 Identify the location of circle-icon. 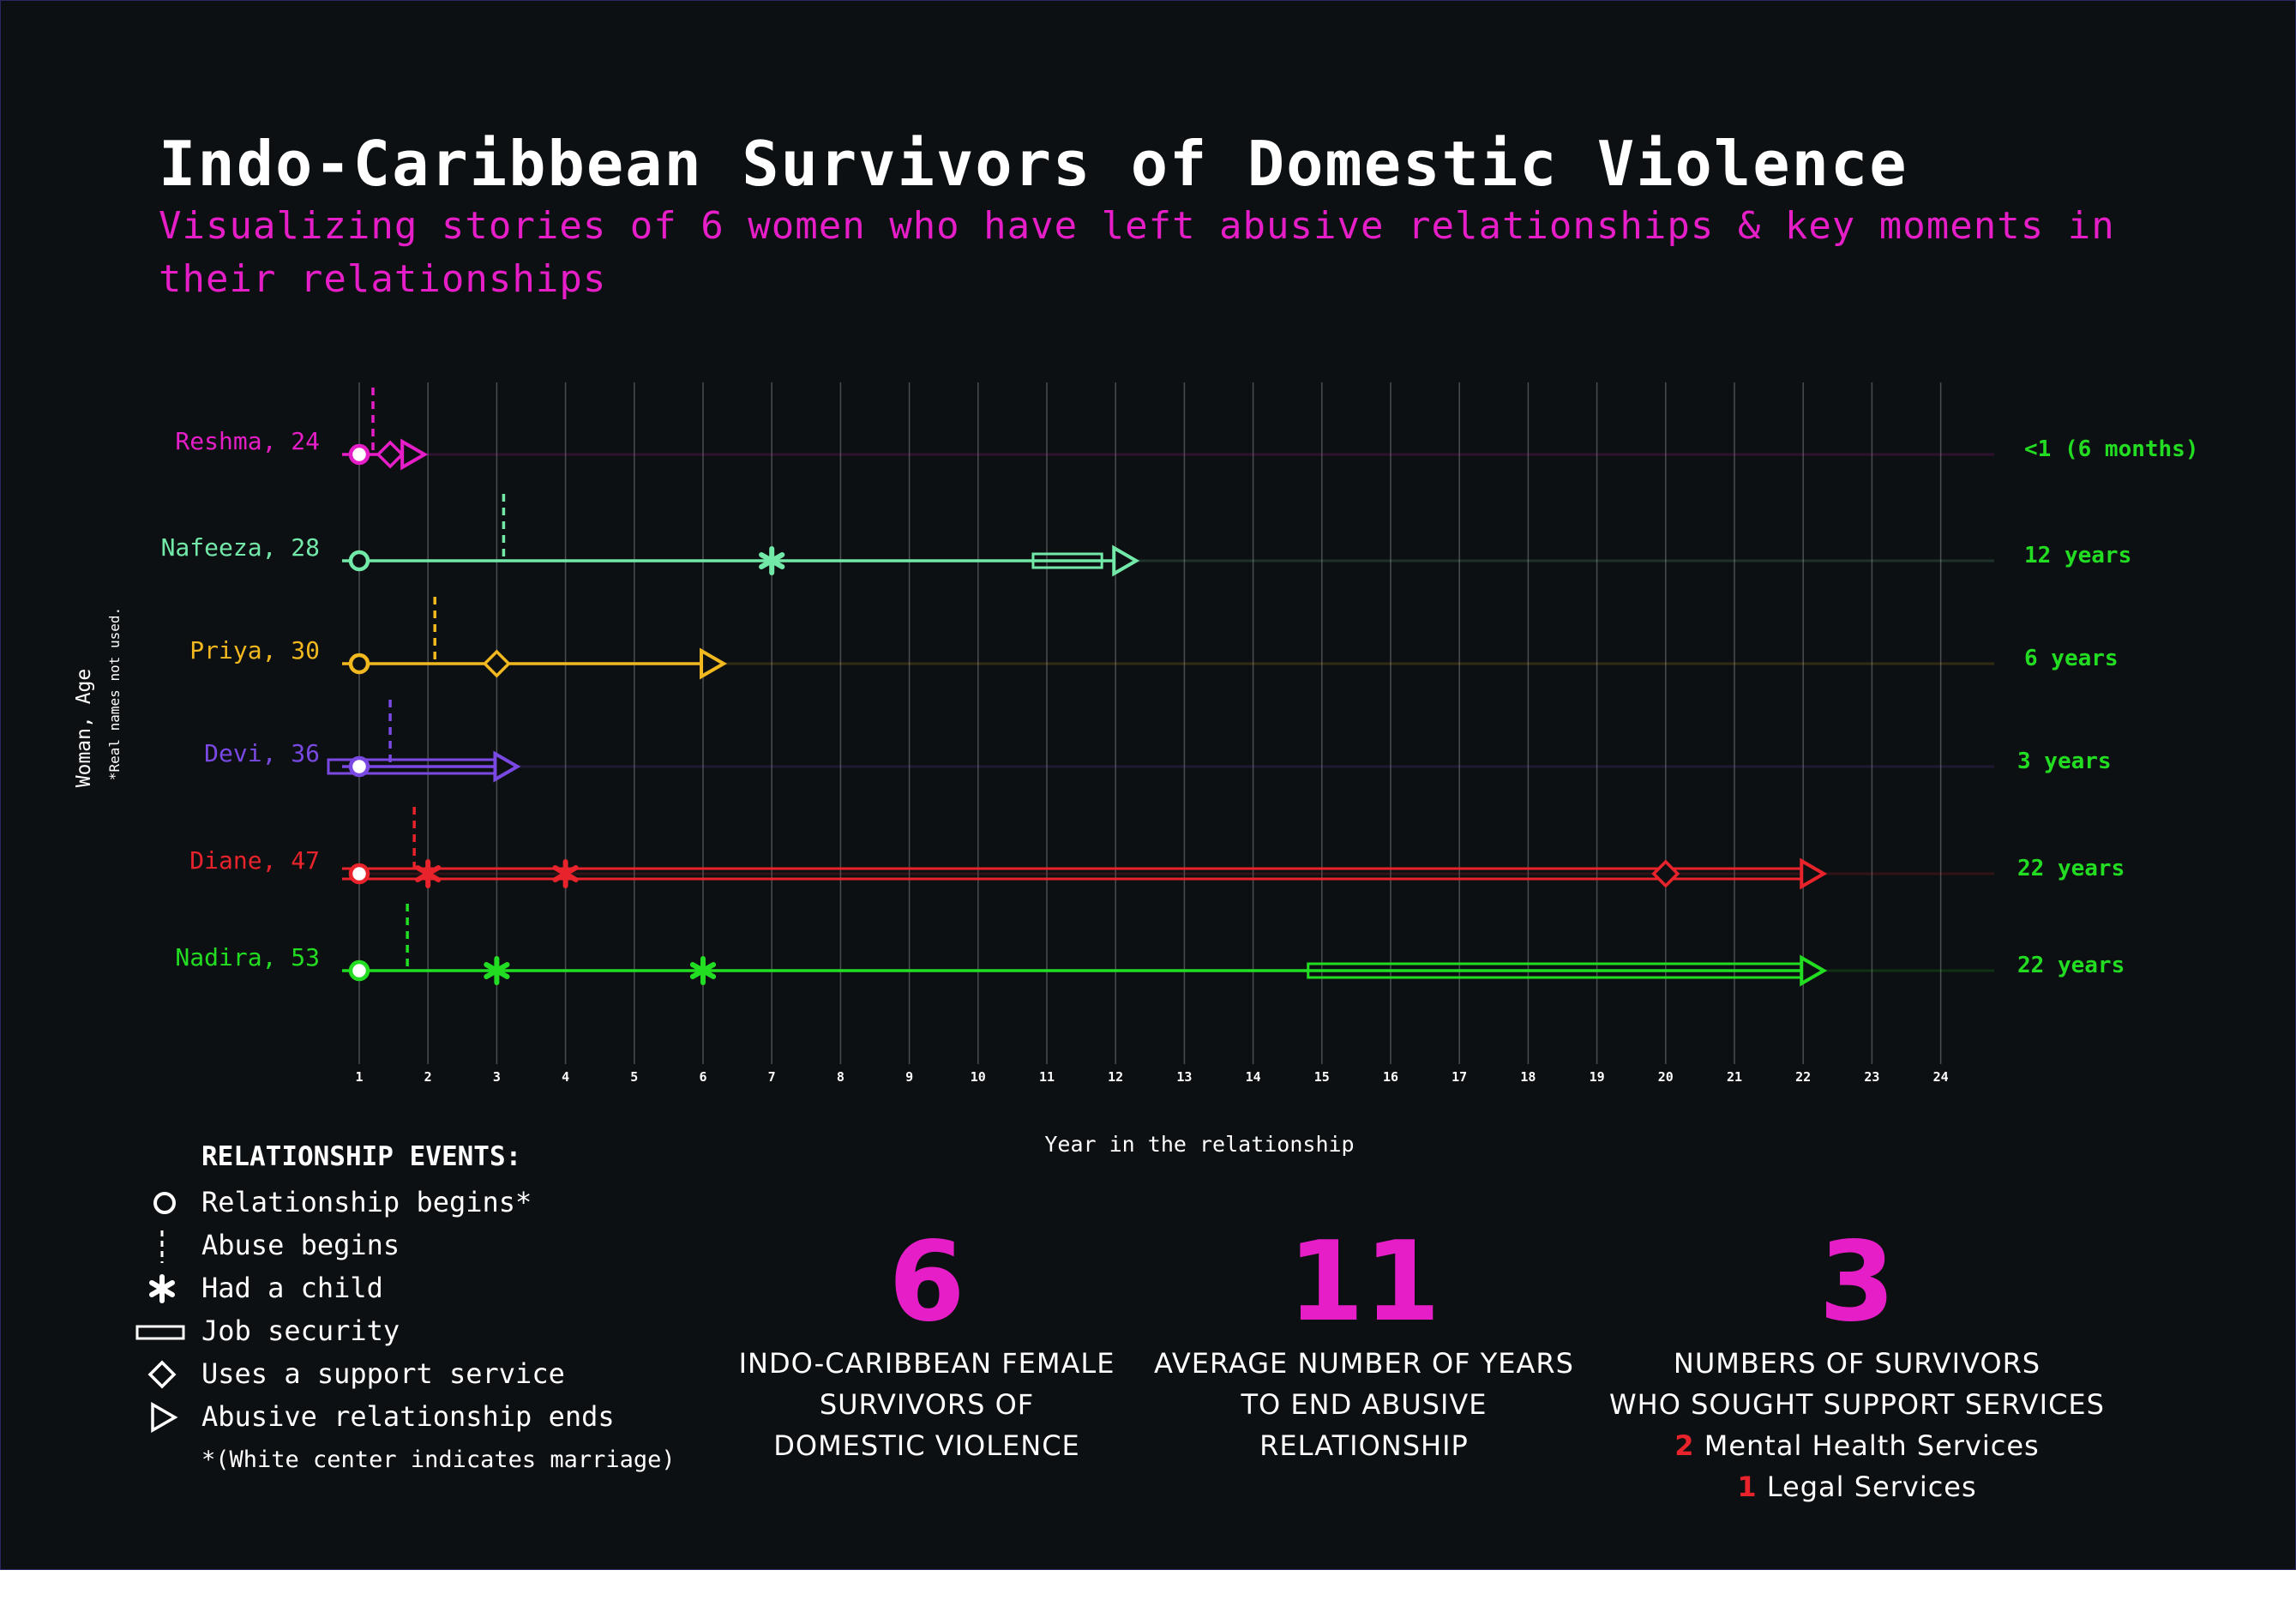
(164, 1203).